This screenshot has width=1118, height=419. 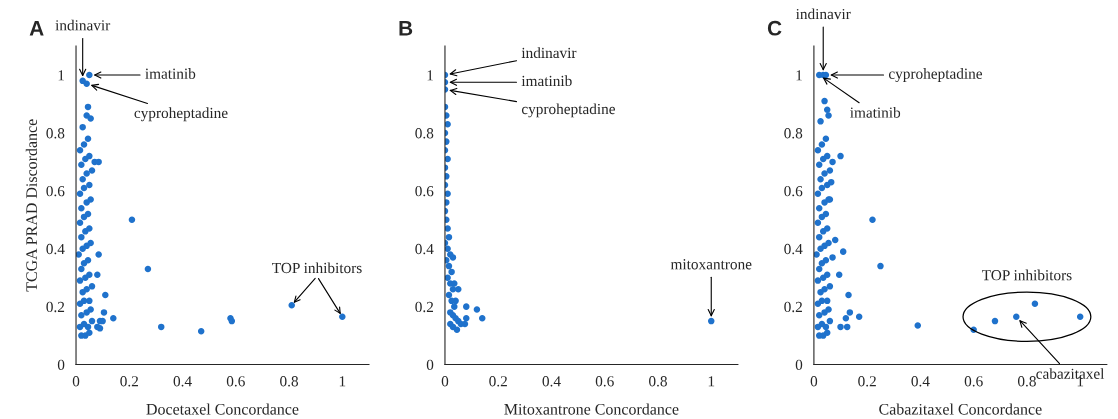 What do you see at coordinates (774, 28) in the screenshot?
I see `chart-title: C` at bounding box center [774, 28].